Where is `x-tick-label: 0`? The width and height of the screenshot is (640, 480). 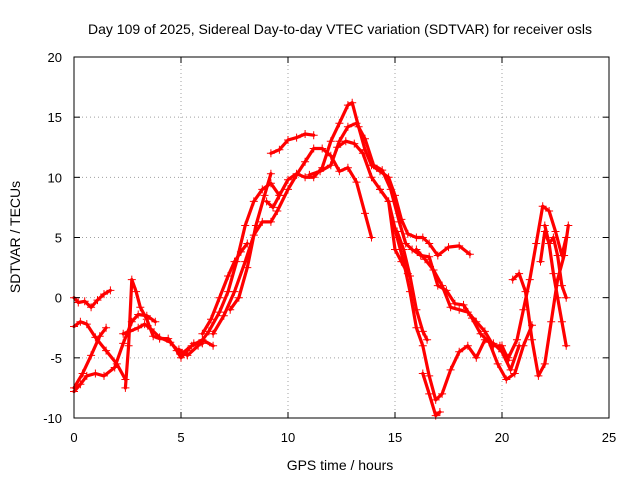
x-tick-label: 0 is located at coordinates (73, 437).